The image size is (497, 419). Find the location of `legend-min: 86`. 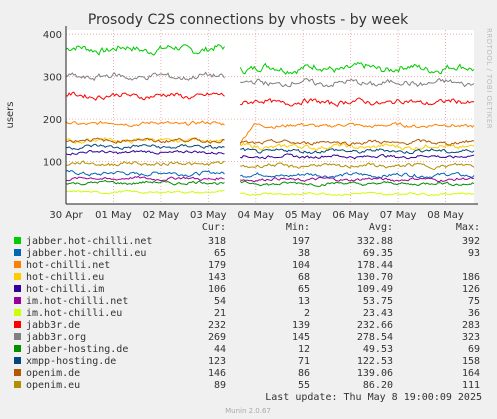

legend-min: 86 is located at coordinates (304, 373).